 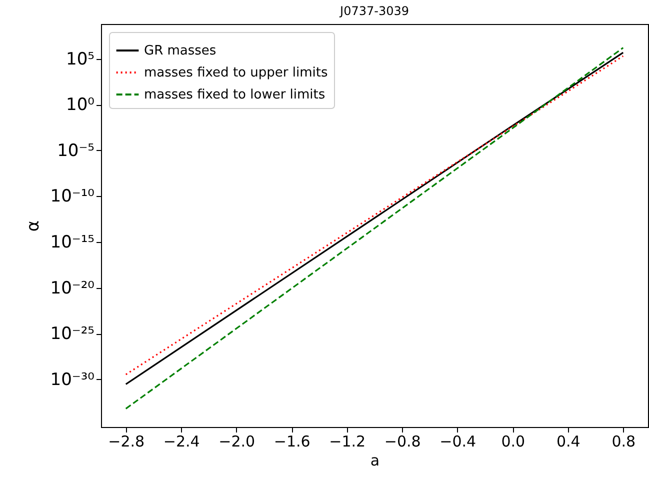 I want to click on x-axis-title: a, so click(x=375, y=461).